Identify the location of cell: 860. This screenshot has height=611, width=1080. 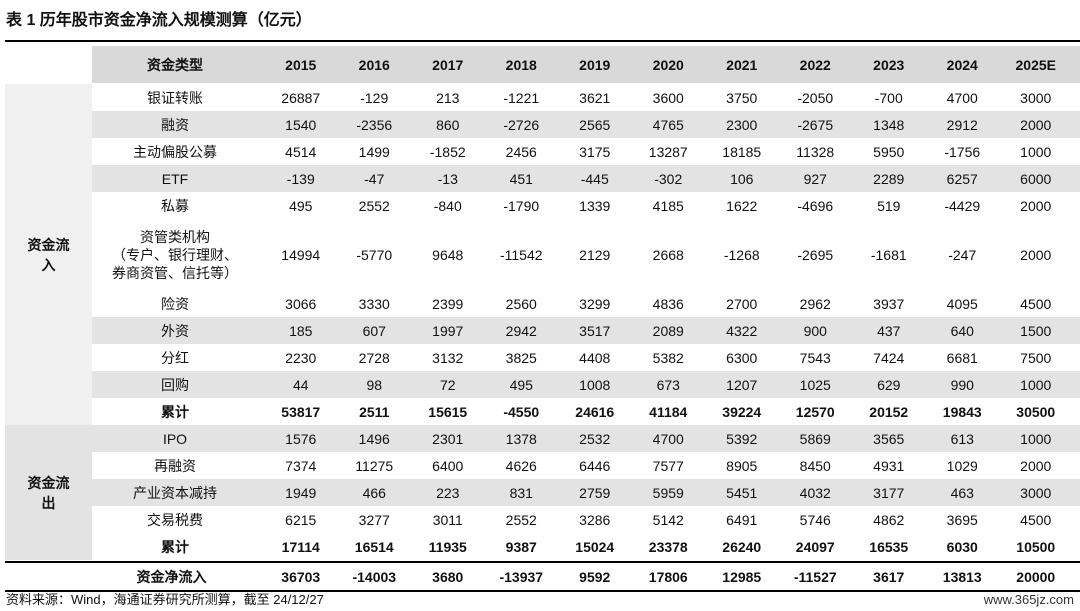
(448, 124).